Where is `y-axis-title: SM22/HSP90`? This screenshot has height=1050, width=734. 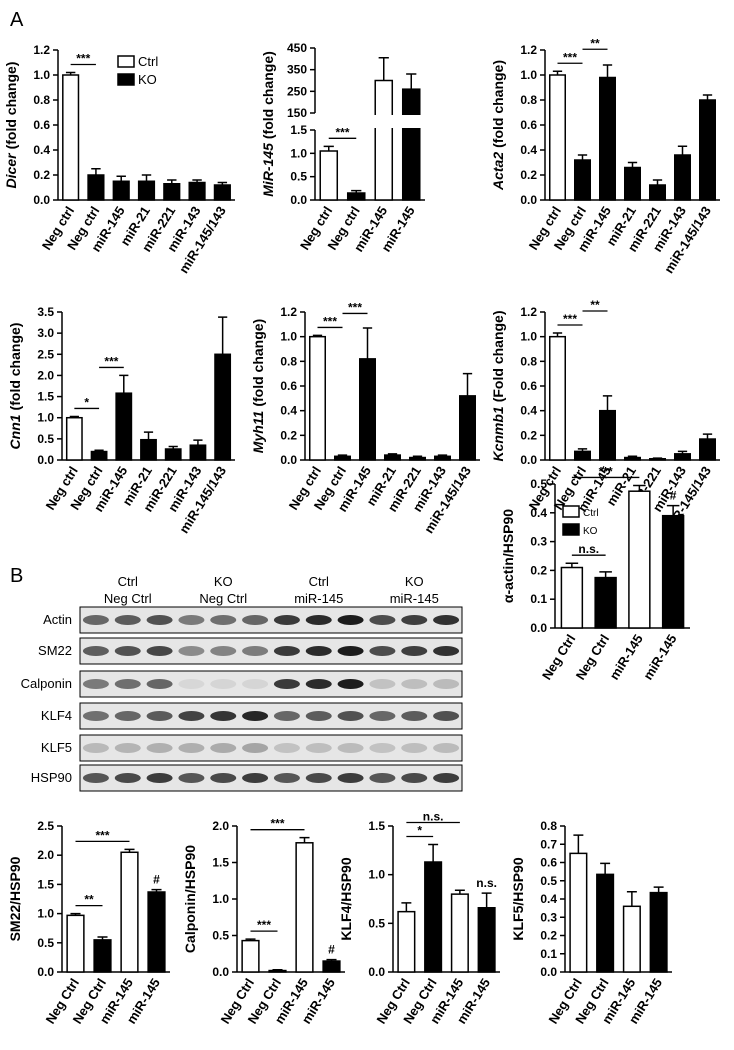
y-axis-title: SM22/HSP90 is located at coordinates (15, 898).